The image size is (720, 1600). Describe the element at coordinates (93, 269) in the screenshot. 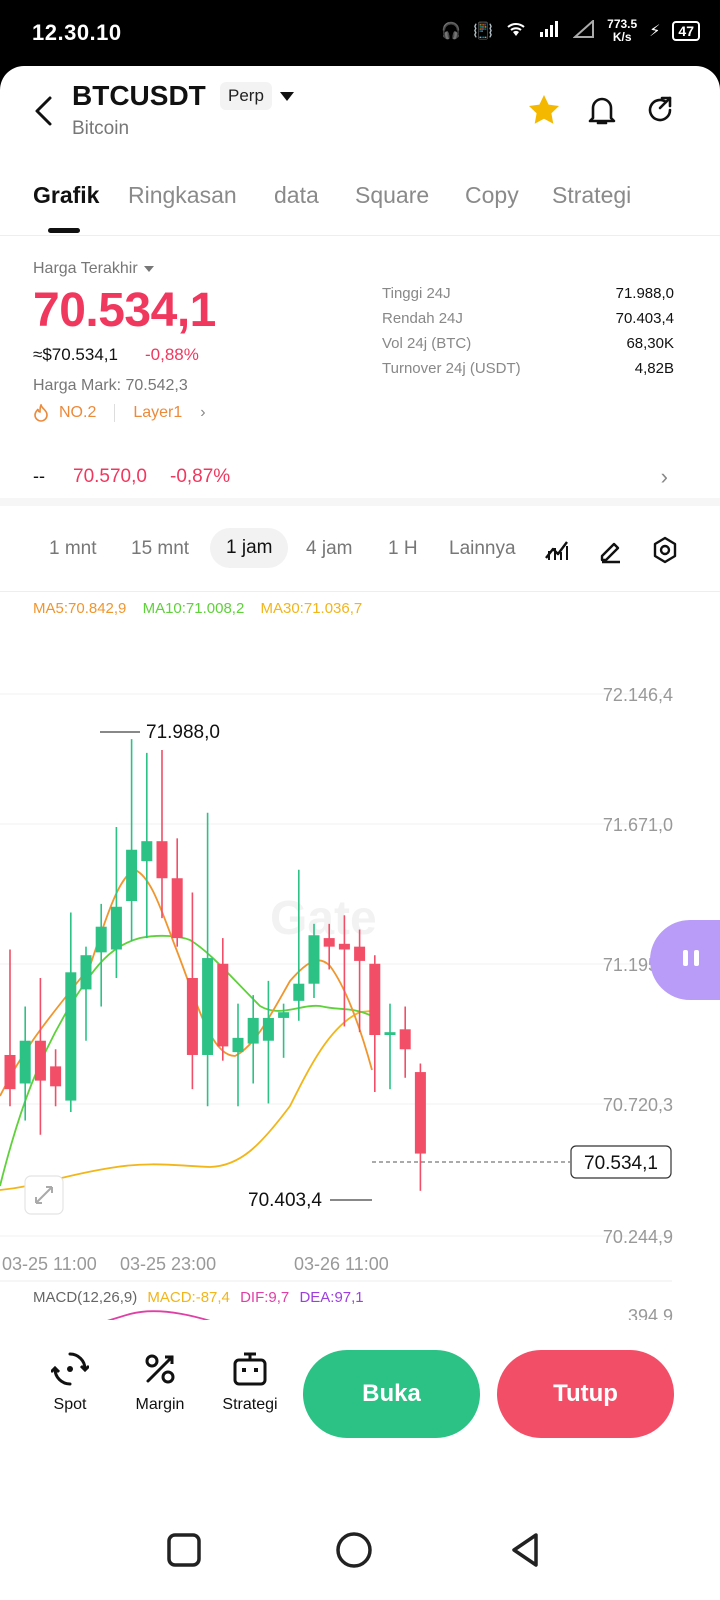

I see `last-price-selector: Harga Terakhir` at that location.